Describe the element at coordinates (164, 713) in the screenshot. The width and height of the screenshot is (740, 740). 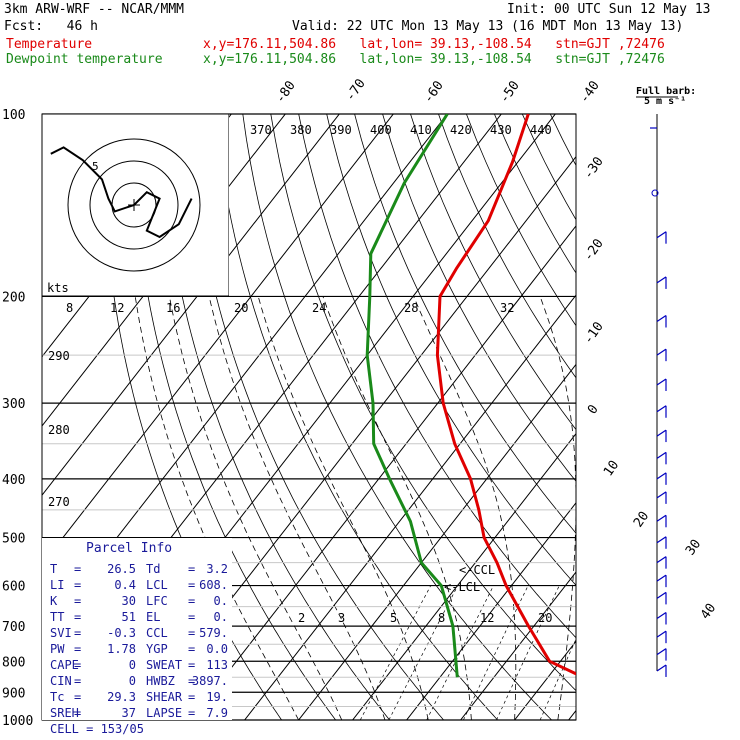
I see `parcel-param-name: LAPSE` at that location.